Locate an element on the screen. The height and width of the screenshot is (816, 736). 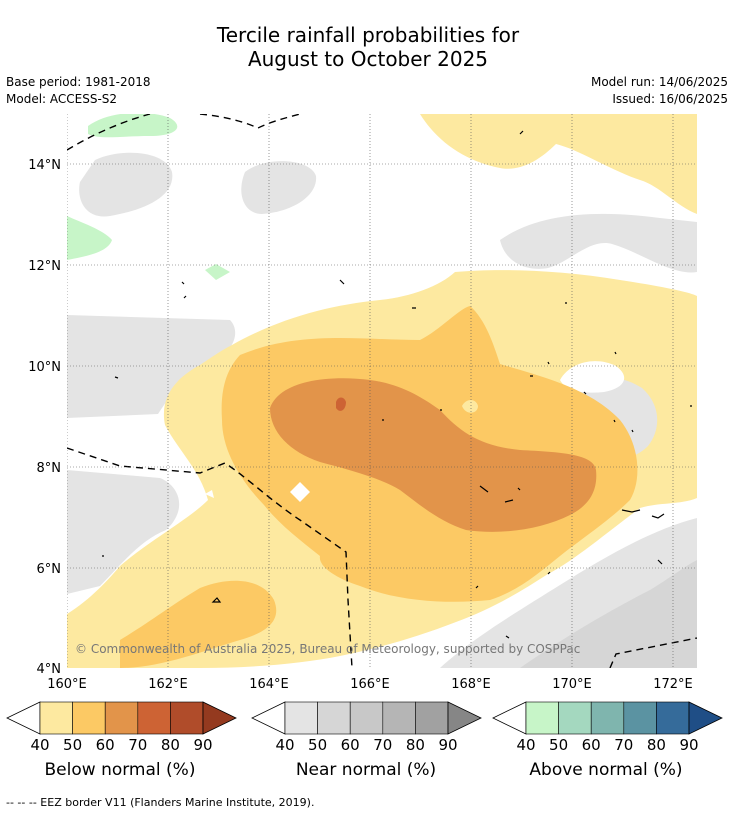
eez-border-north is located at coordinates (184, 132).